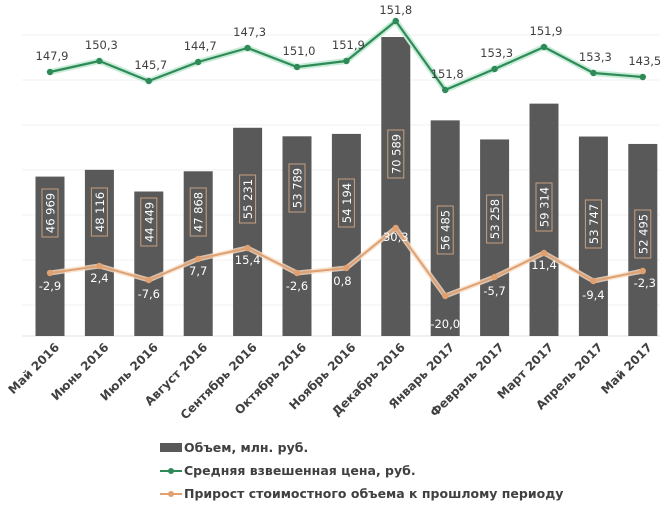 The image size is (660, 505). I want to click on volume-bar-label: 53 747, so click(593, 224).